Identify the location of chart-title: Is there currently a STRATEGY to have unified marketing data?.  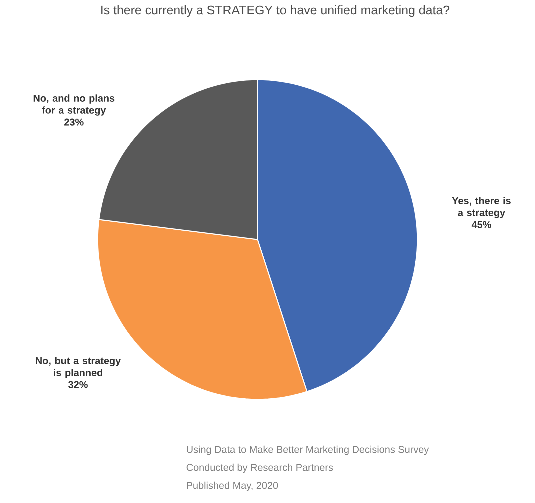
(276, 12).